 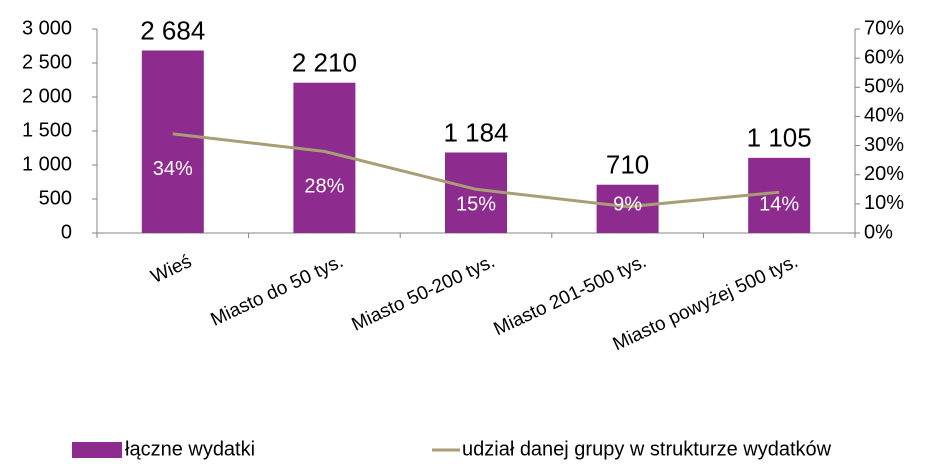 What do you see at coordinates (779, 138) in the screenshot?
I see `bar-value-label: 1 105` at bounding box center [779, 138].